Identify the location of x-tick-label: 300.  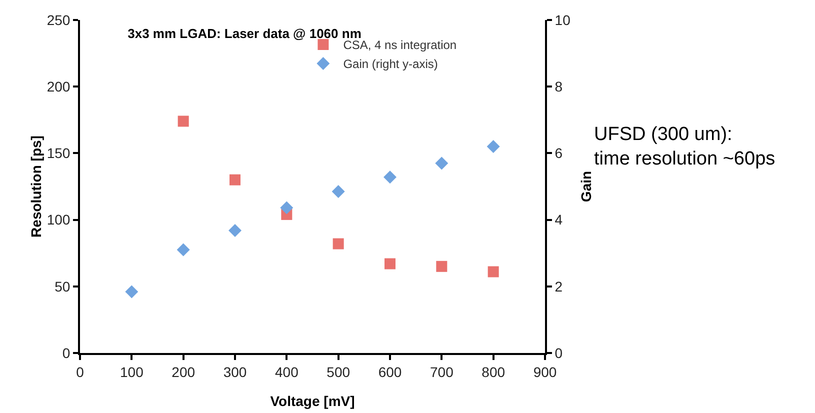
(235, 372).